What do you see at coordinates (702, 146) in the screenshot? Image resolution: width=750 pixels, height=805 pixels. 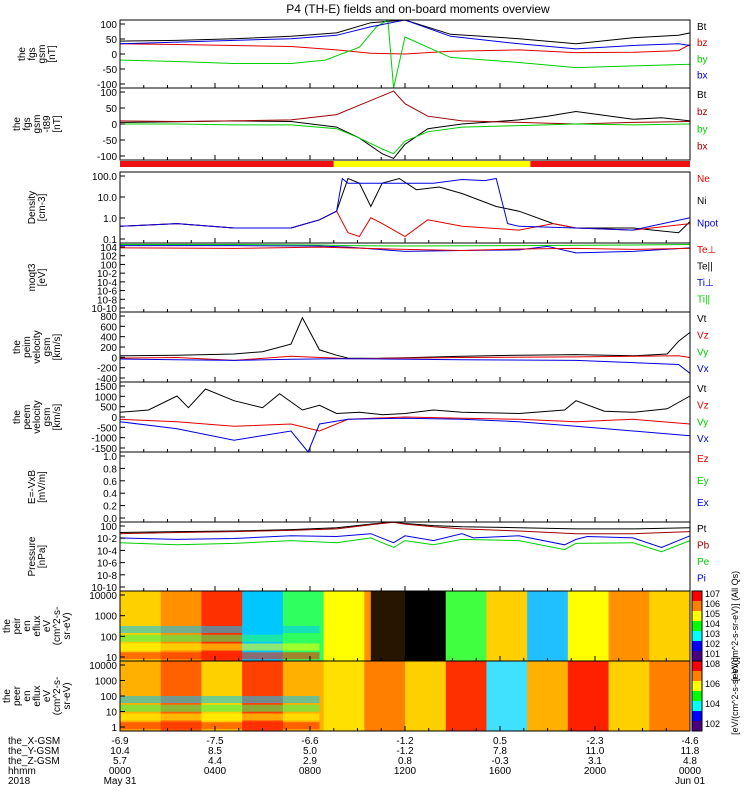 I see `legend-bx: bx` at bounding box center [702, 146].